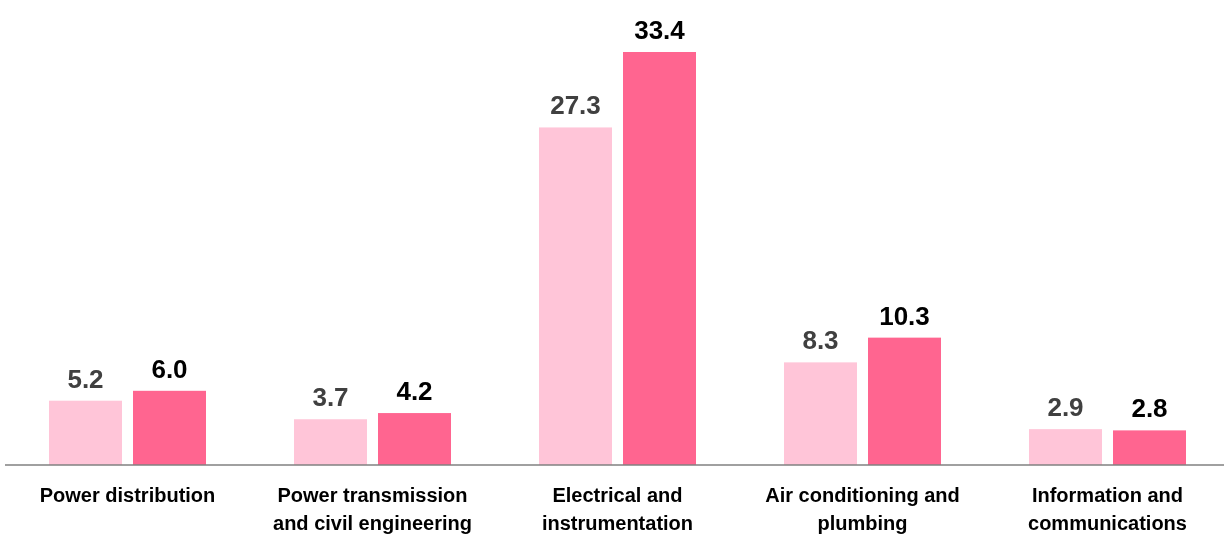 This screenshot has width=1224, height=534. Describe the element at coordinates (169, 368) in the screenshot. I see `data-label: 6.0` at that location.